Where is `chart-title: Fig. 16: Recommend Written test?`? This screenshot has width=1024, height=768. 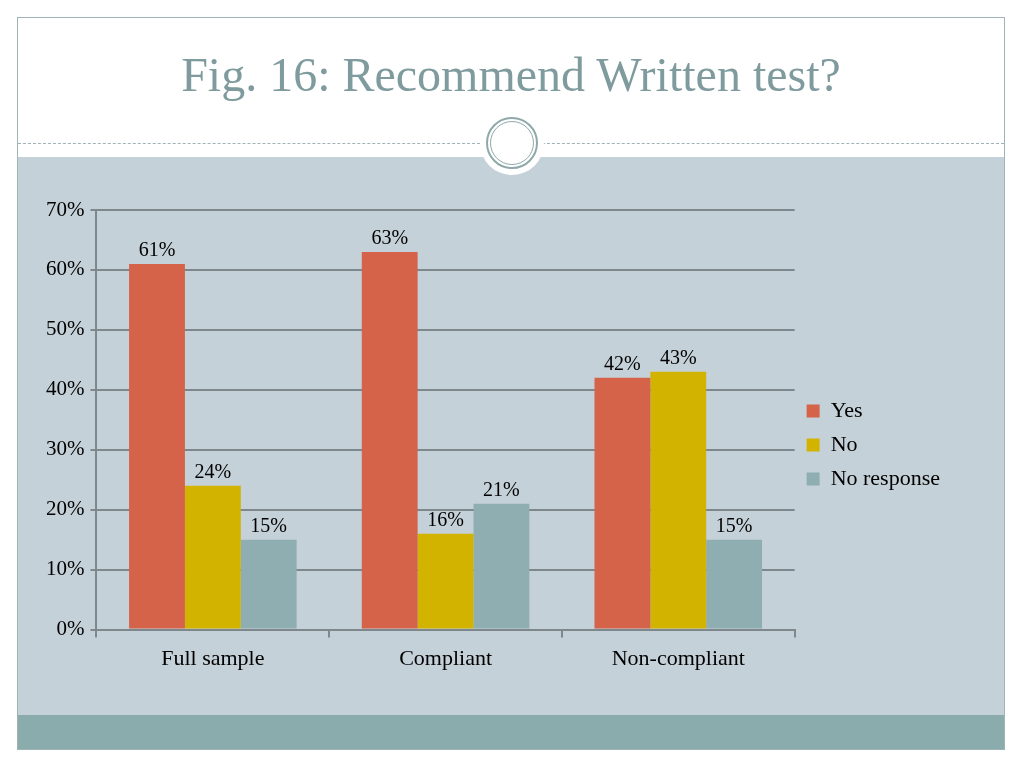
chart-title: Fig. 16: Recommend Written test? is located at coordinates (511, 75).